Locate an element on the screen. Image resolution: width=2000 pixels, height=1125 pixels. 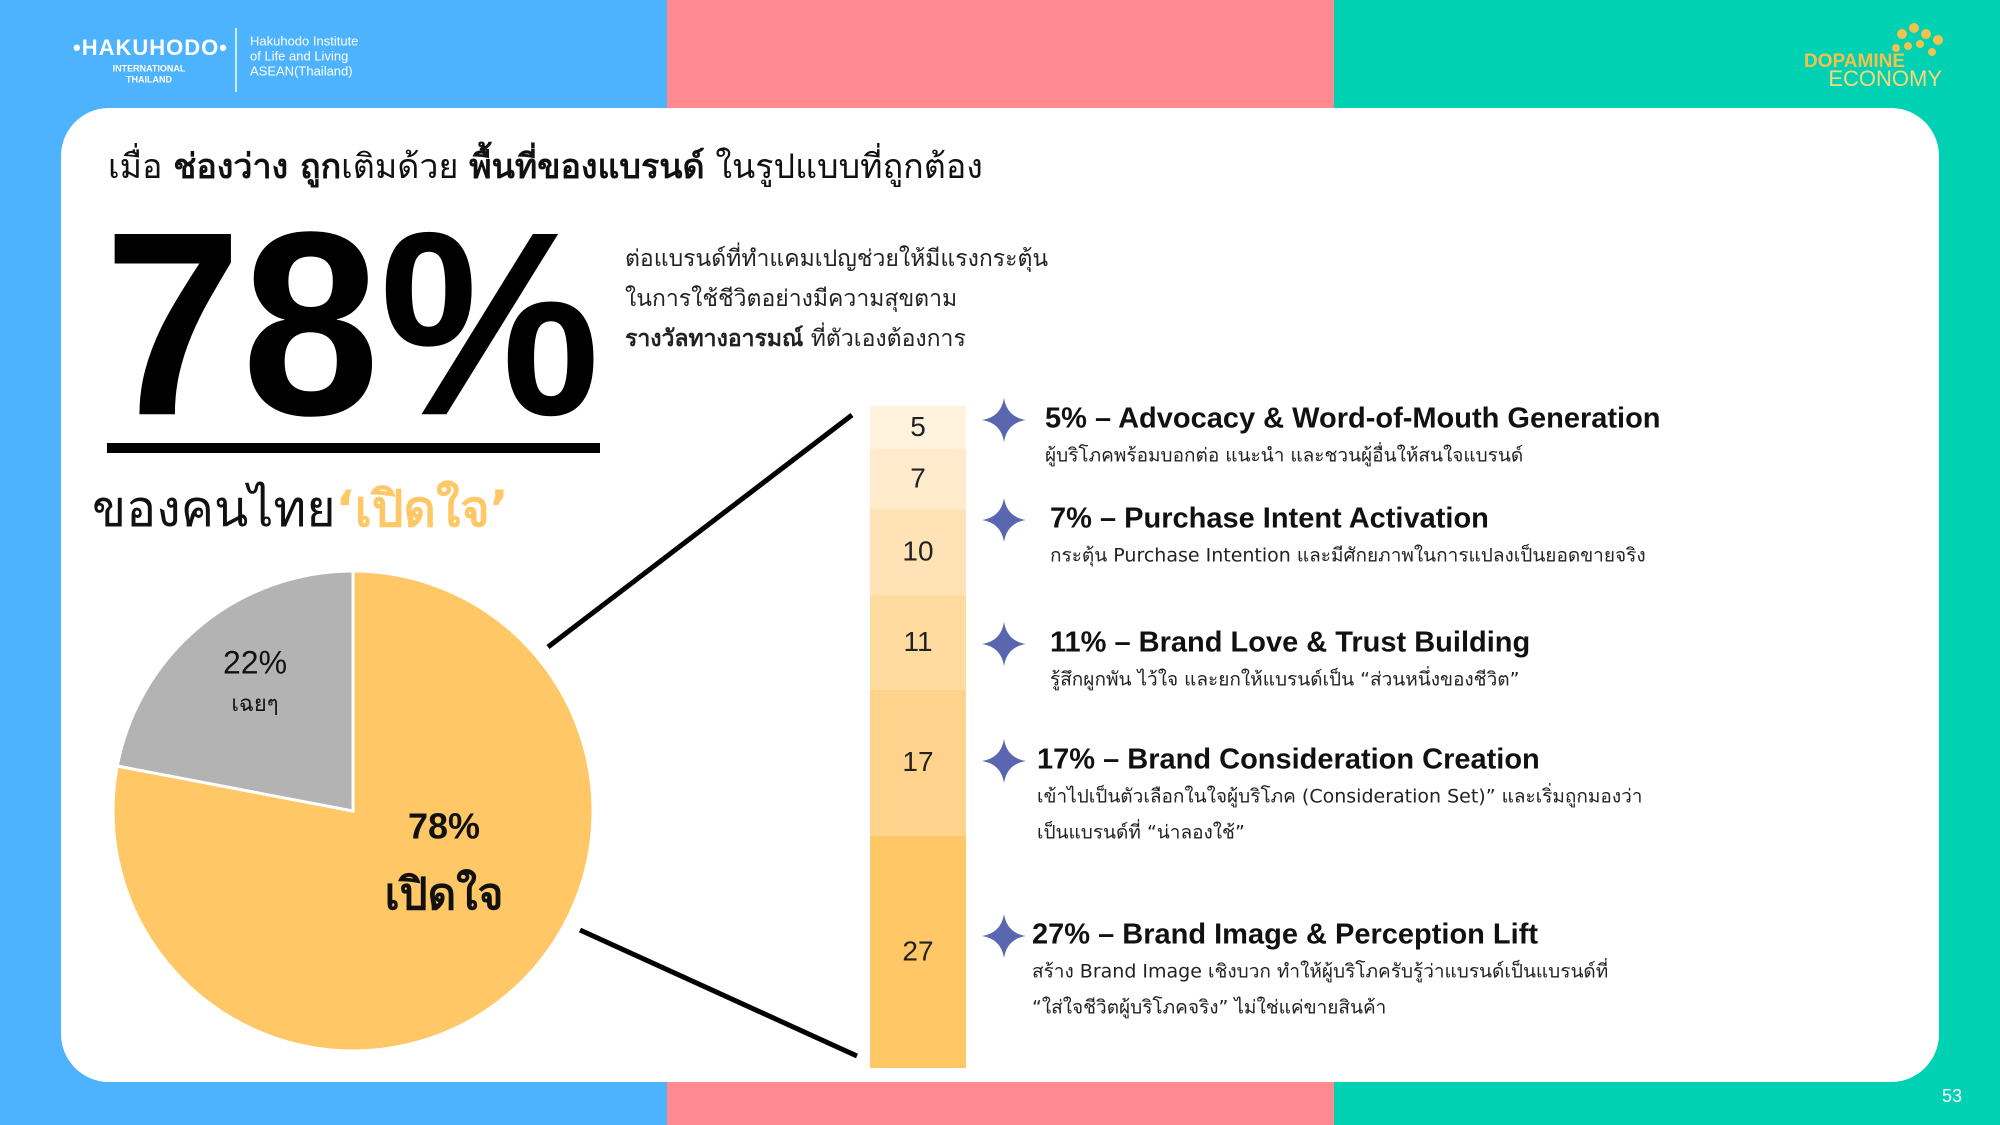
description-part: รางวัลทางอารมณ์ is located at coordinates (714, 338).